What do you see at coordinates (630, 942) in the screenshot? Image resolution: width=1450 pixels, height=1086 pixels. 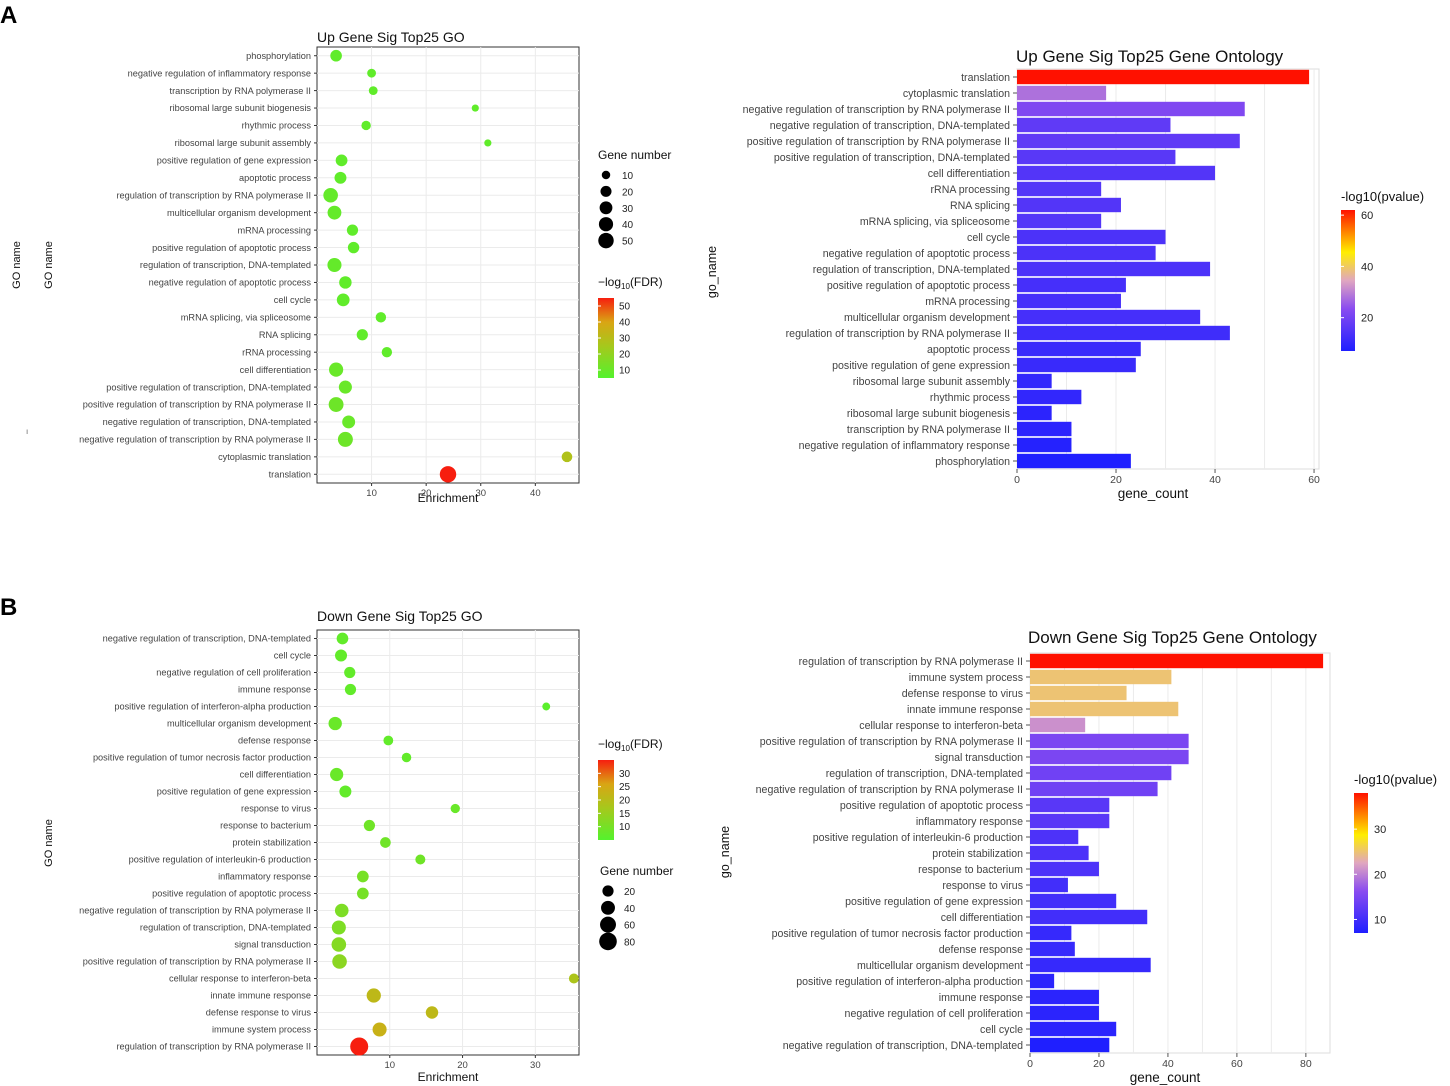 I see `size-legend-label: 80` at bounding box center [630, 942].